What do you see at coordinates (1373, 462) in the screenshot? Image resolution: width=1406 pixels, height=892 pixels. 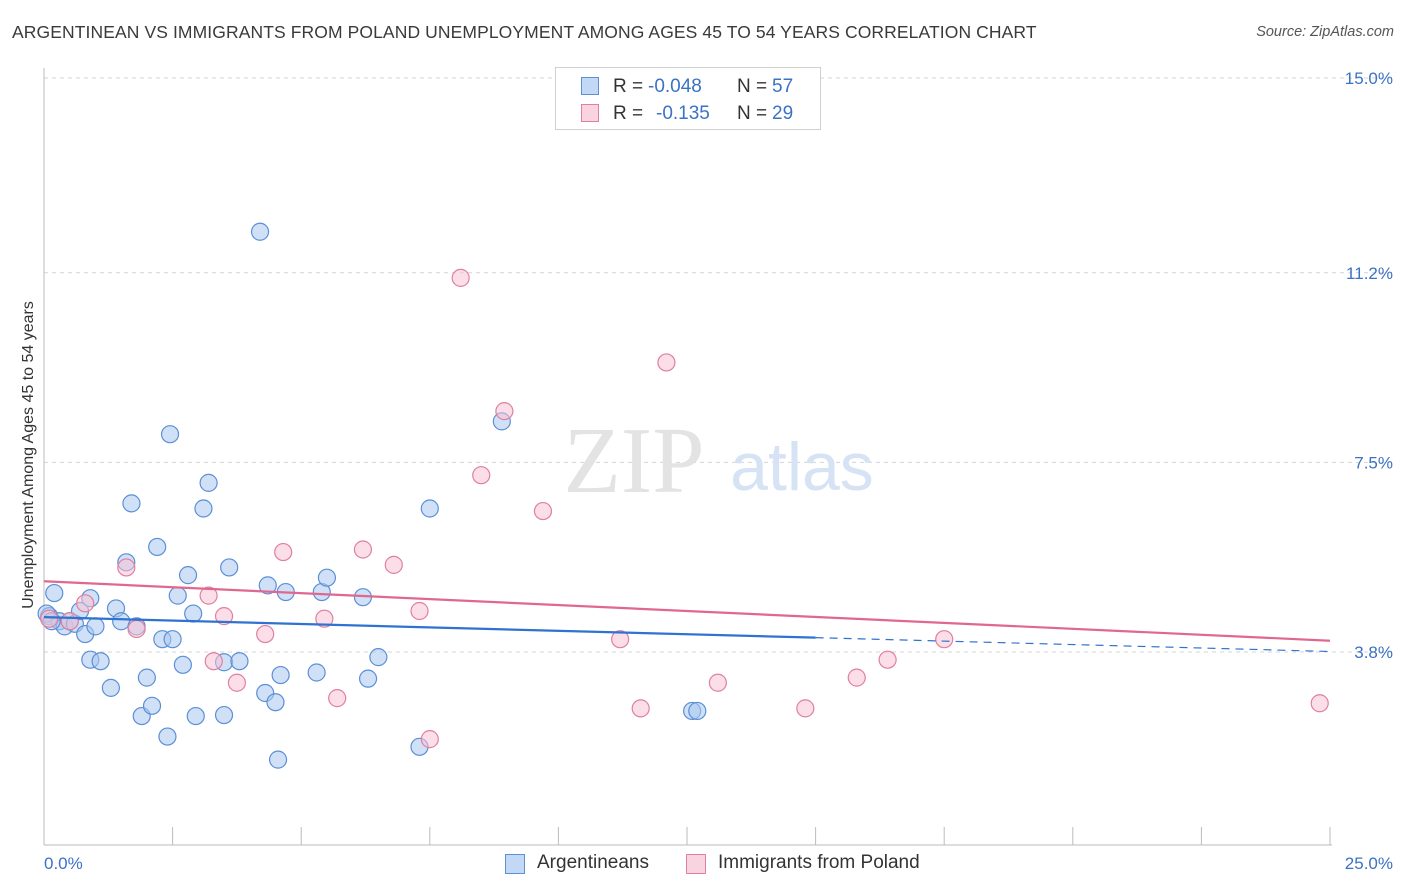 I see `y-tick-label: 7.5%` at bounding box center [1373, 462].